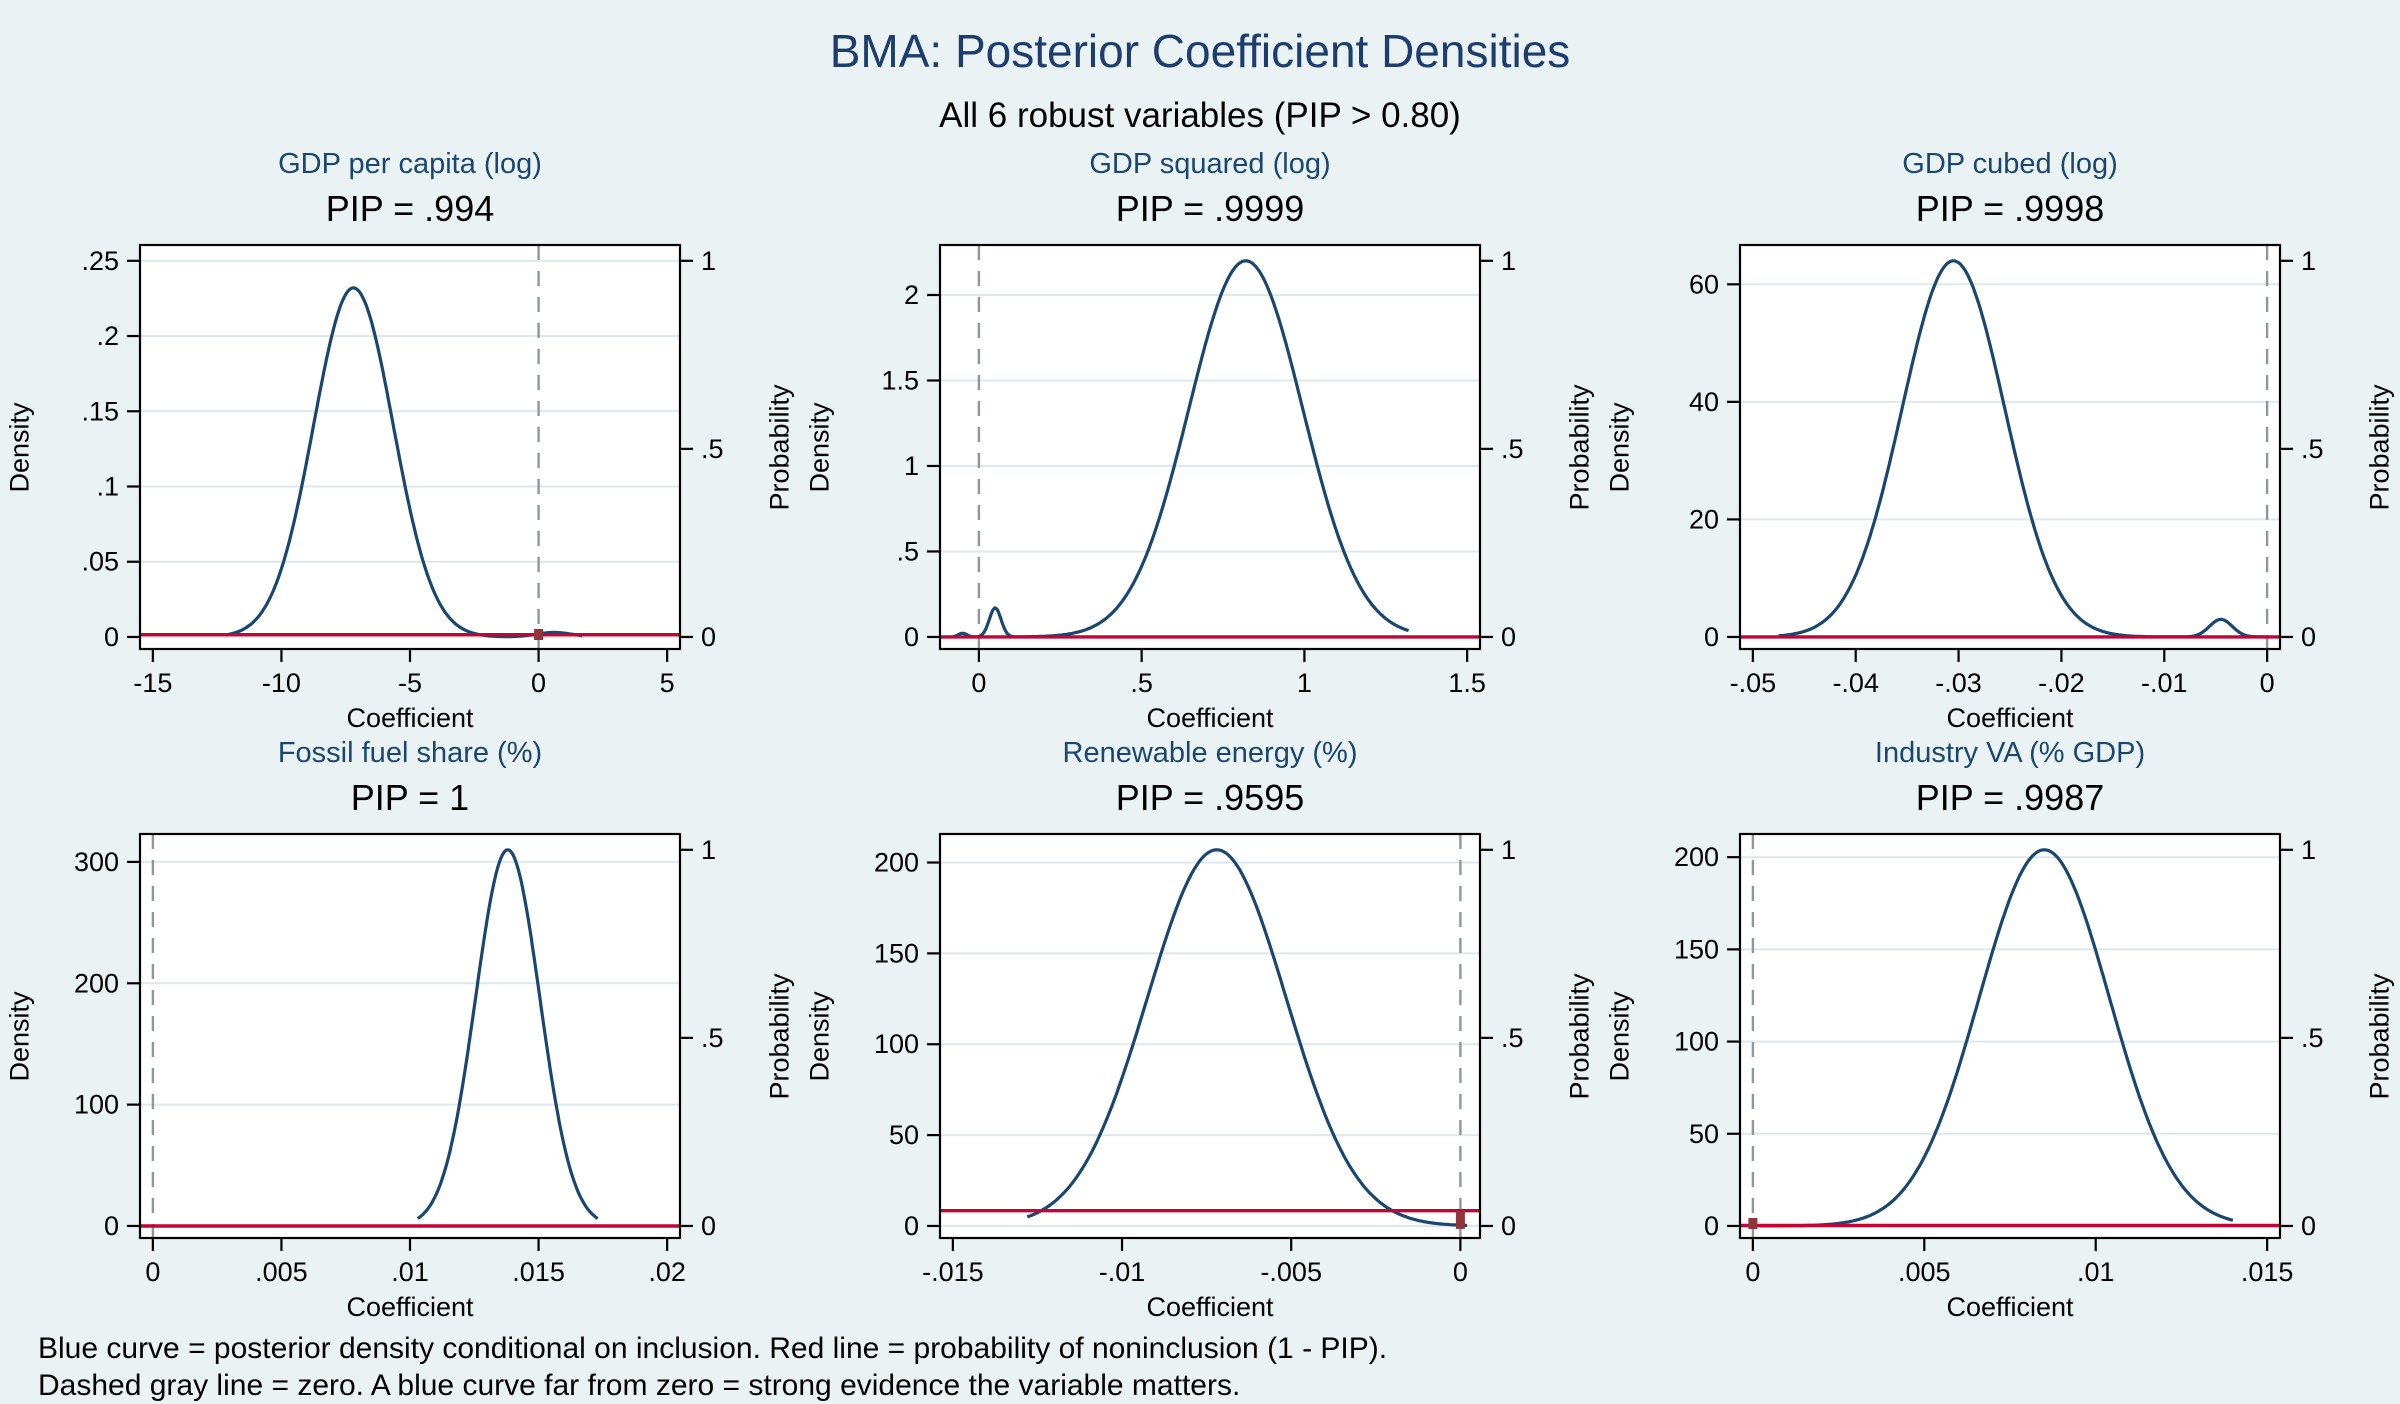 Image resolution: width=2400 pixels, height=1404 pixels. What do you see at coordinates (281, 683) in the screenshot?
I see `svg-text: -10` at bounding box center [281, 683].